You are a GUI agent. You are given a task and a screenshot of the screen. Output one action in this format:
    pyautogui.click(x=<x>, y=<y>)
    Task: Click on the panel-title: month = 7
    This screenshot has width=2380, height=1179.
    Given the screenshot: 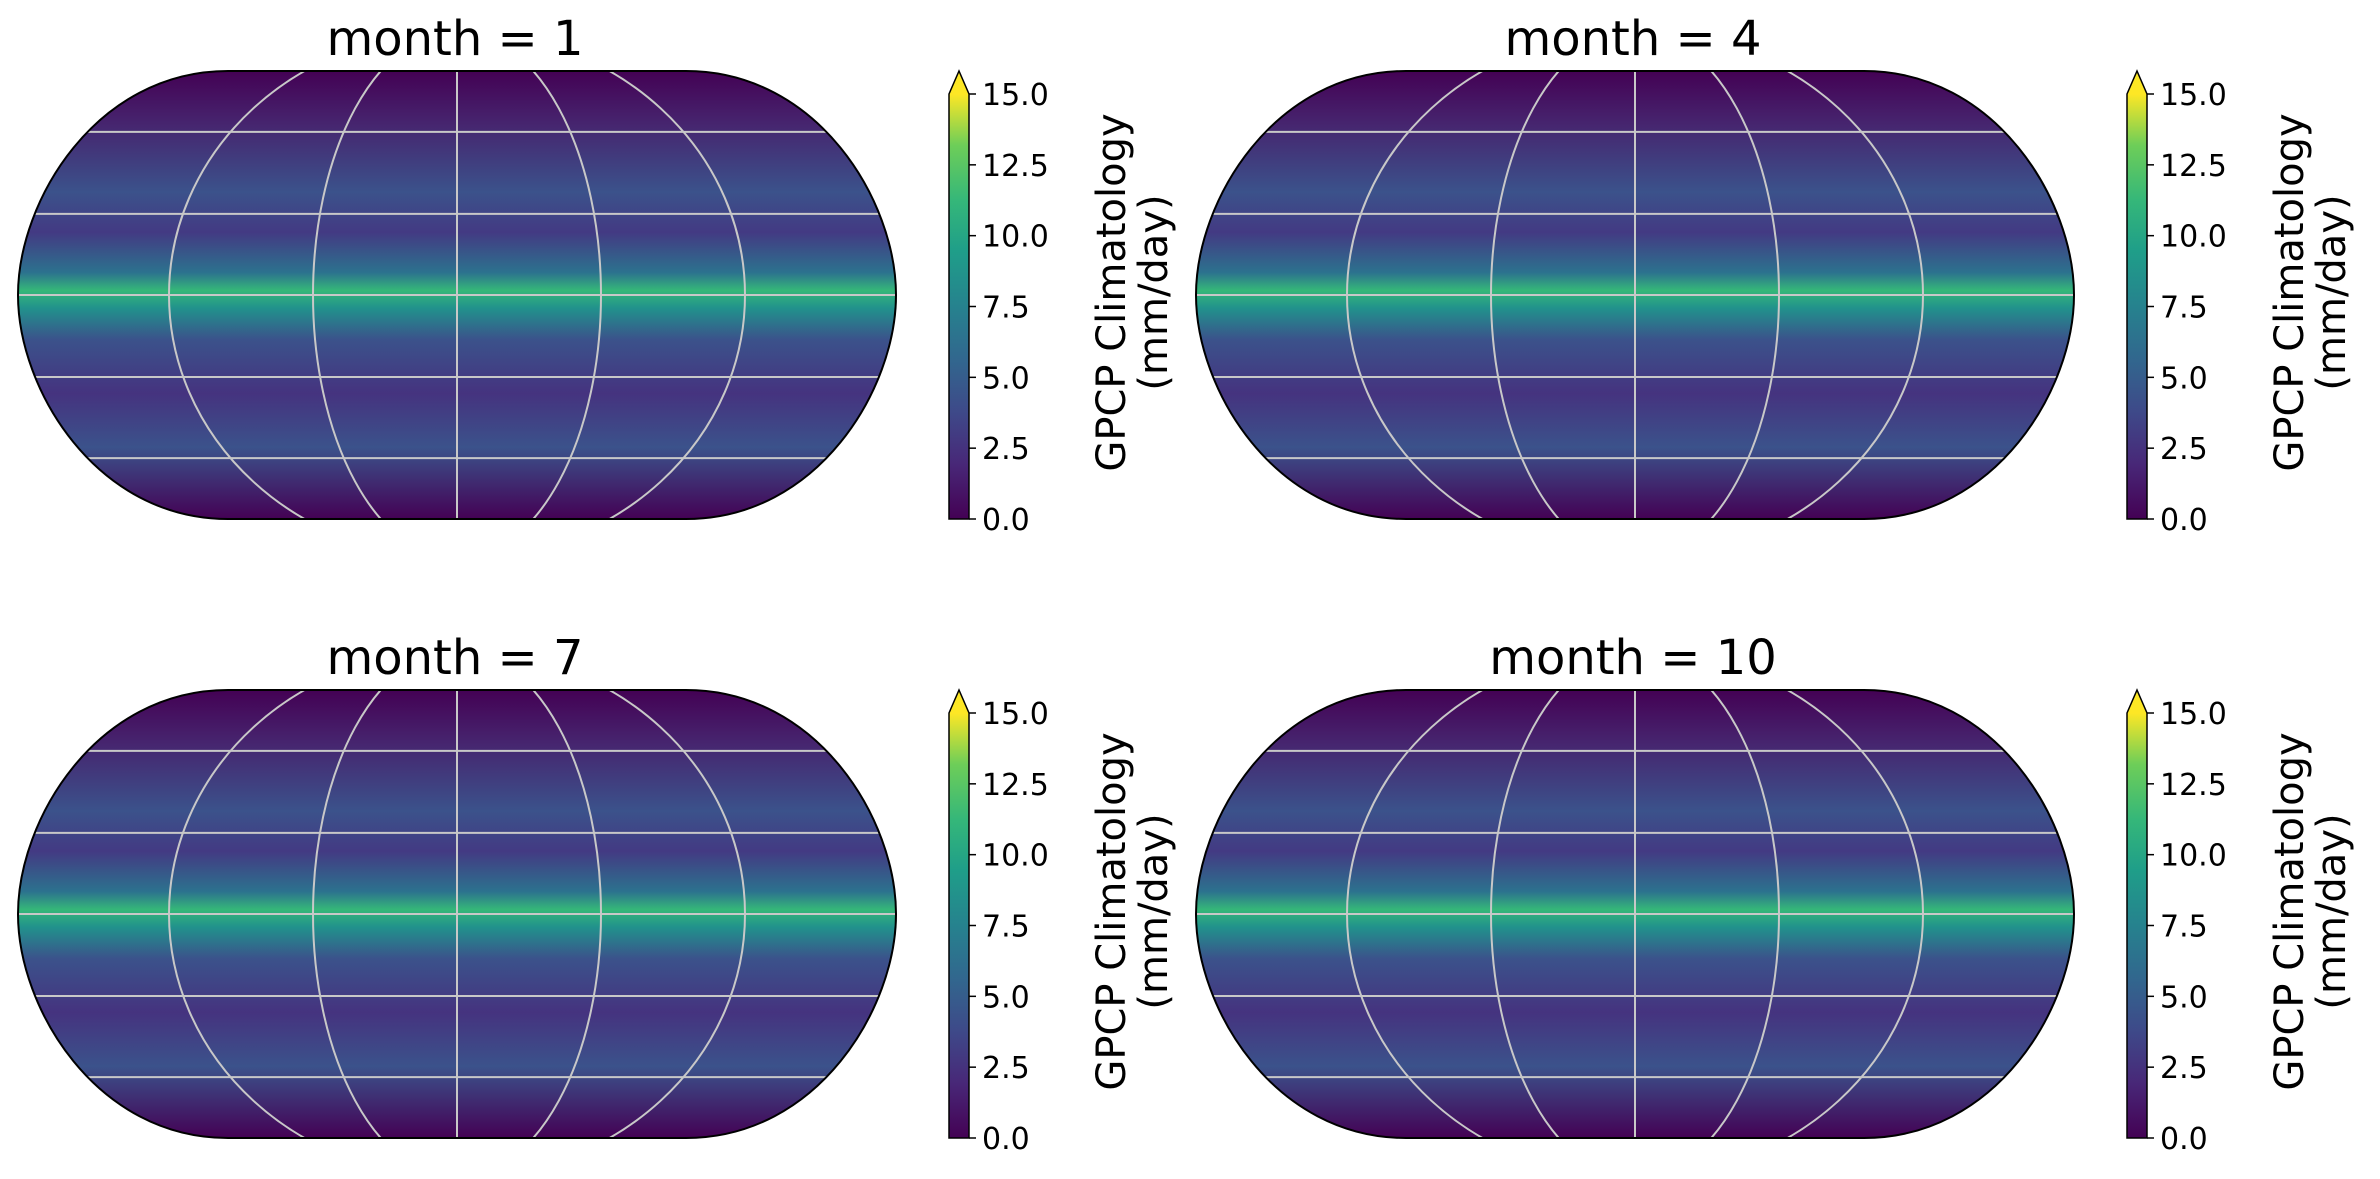 What is the action you would take?
    pyautogui.click(x=454, y=658)
    